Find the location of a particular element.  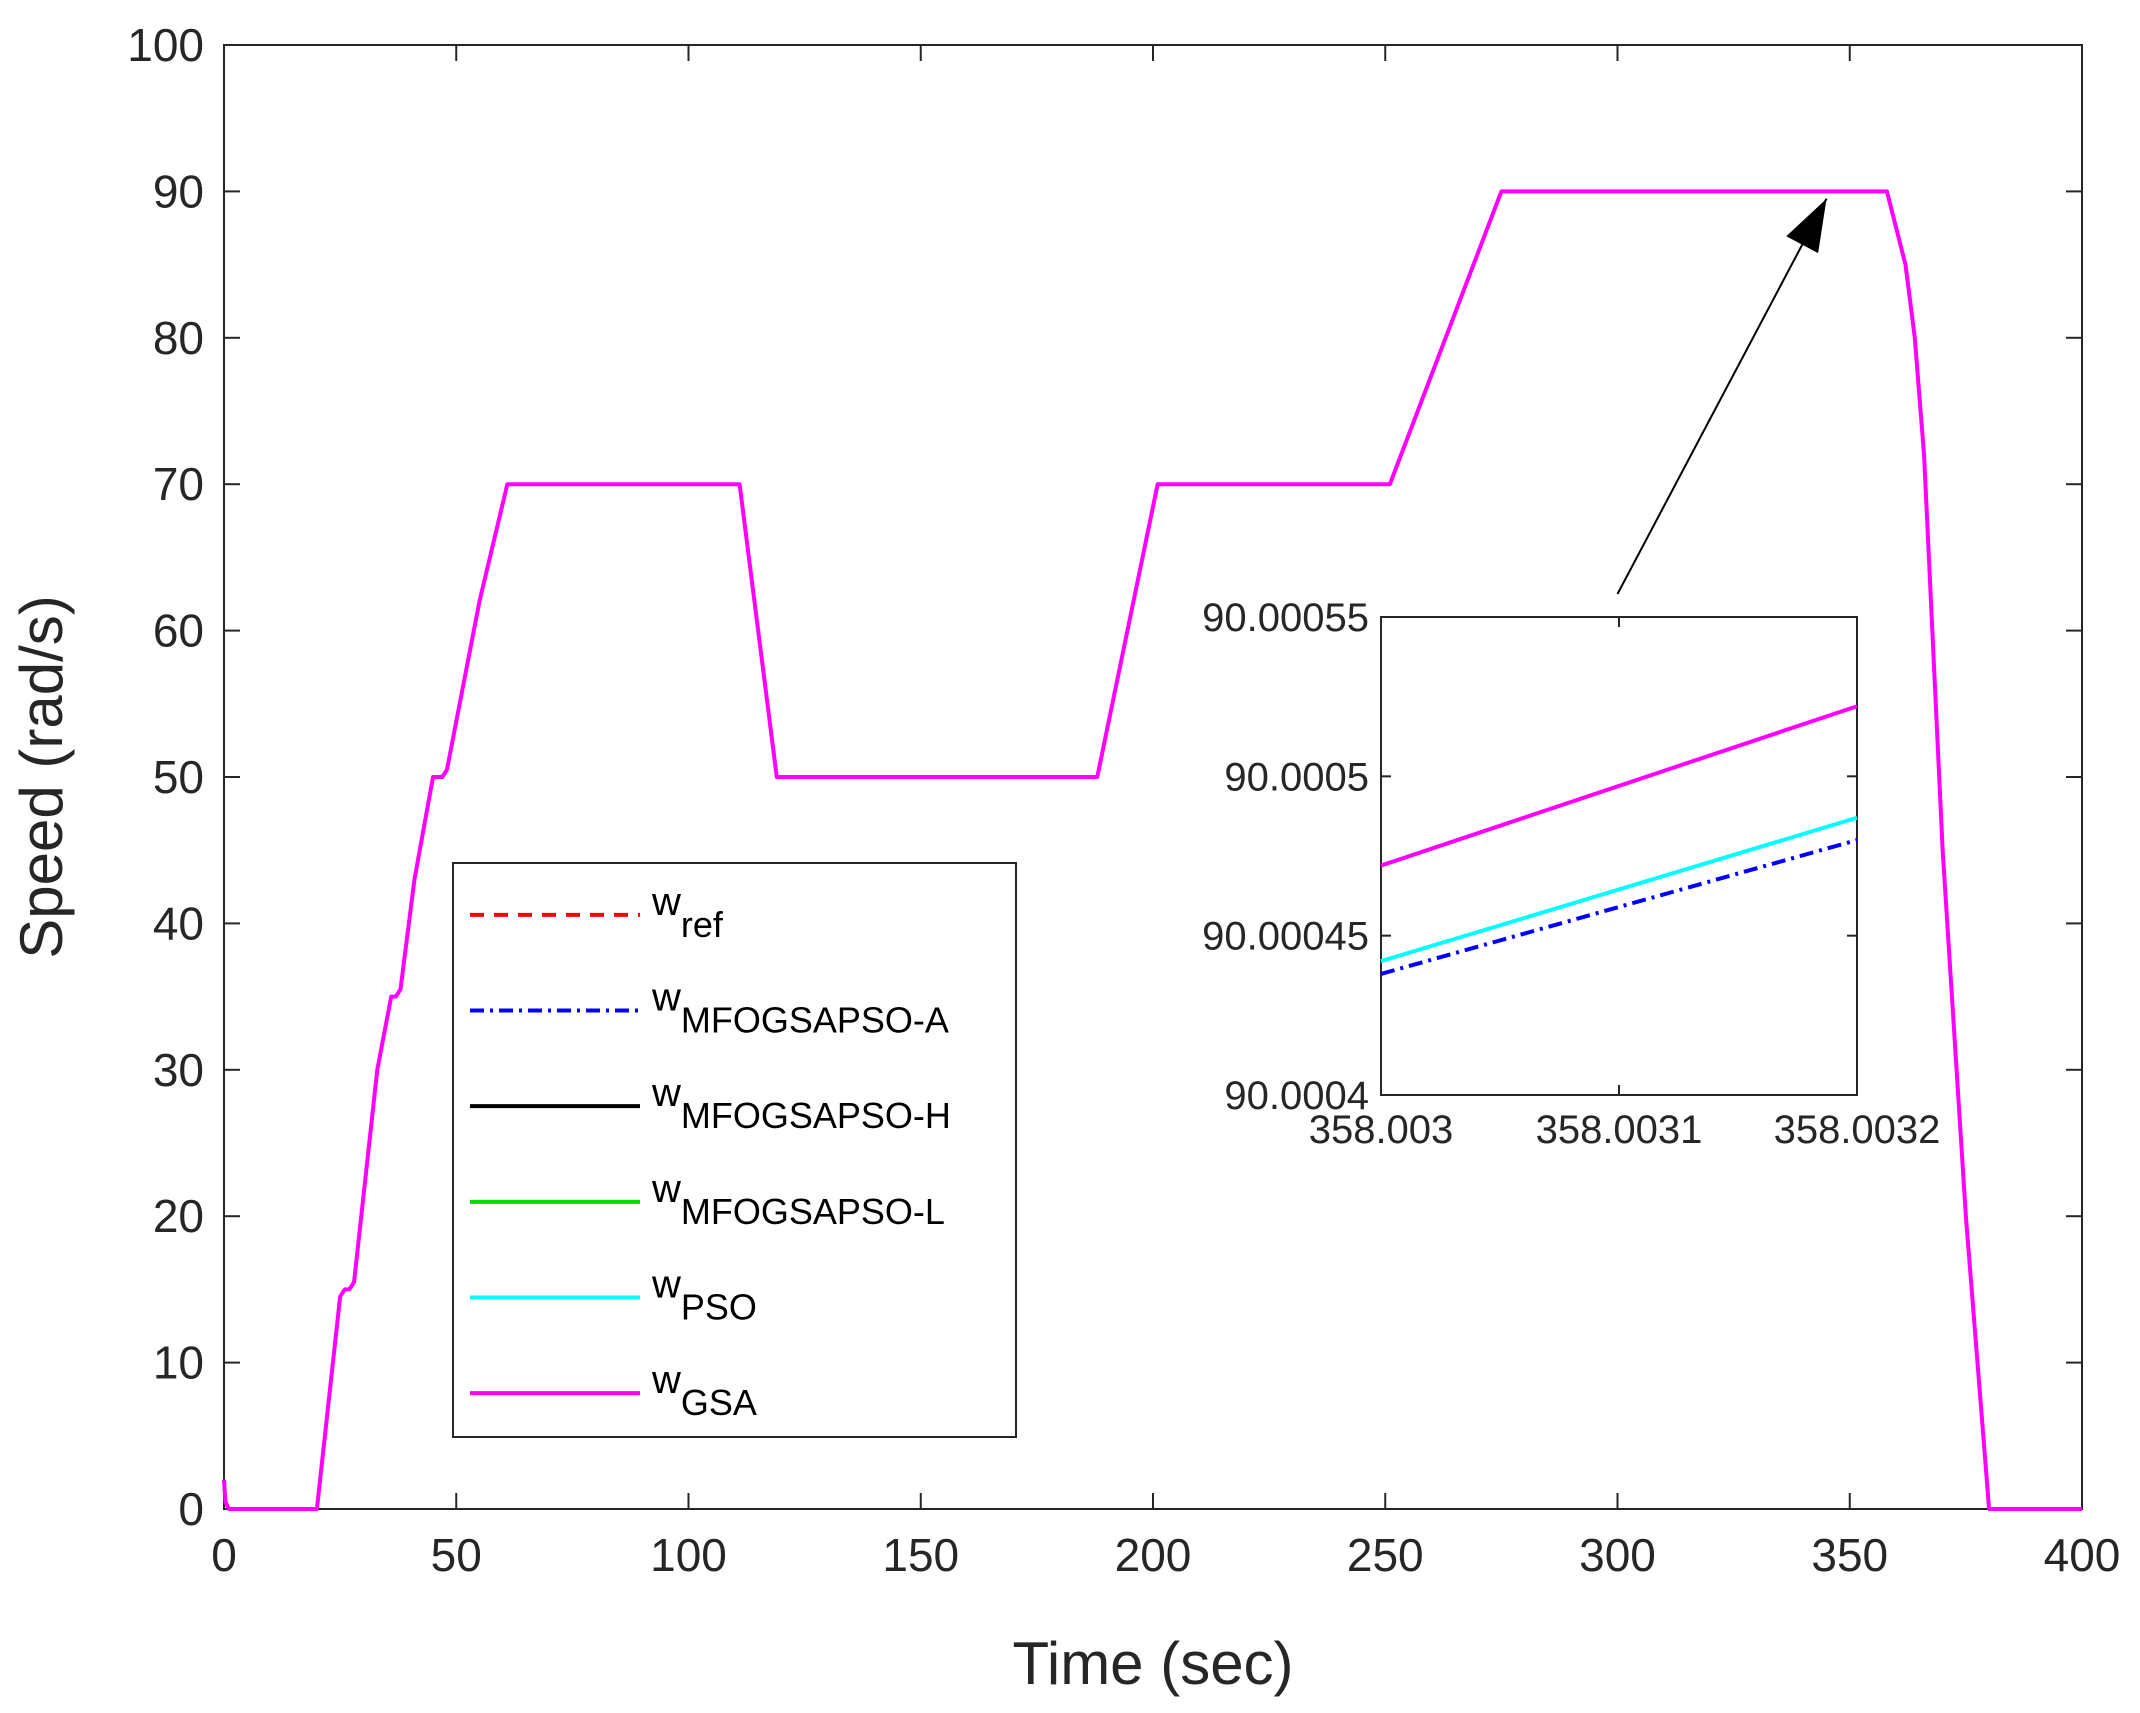

inset-y-tick-label: 90.0004 is located at coordinates (1296, 1096).